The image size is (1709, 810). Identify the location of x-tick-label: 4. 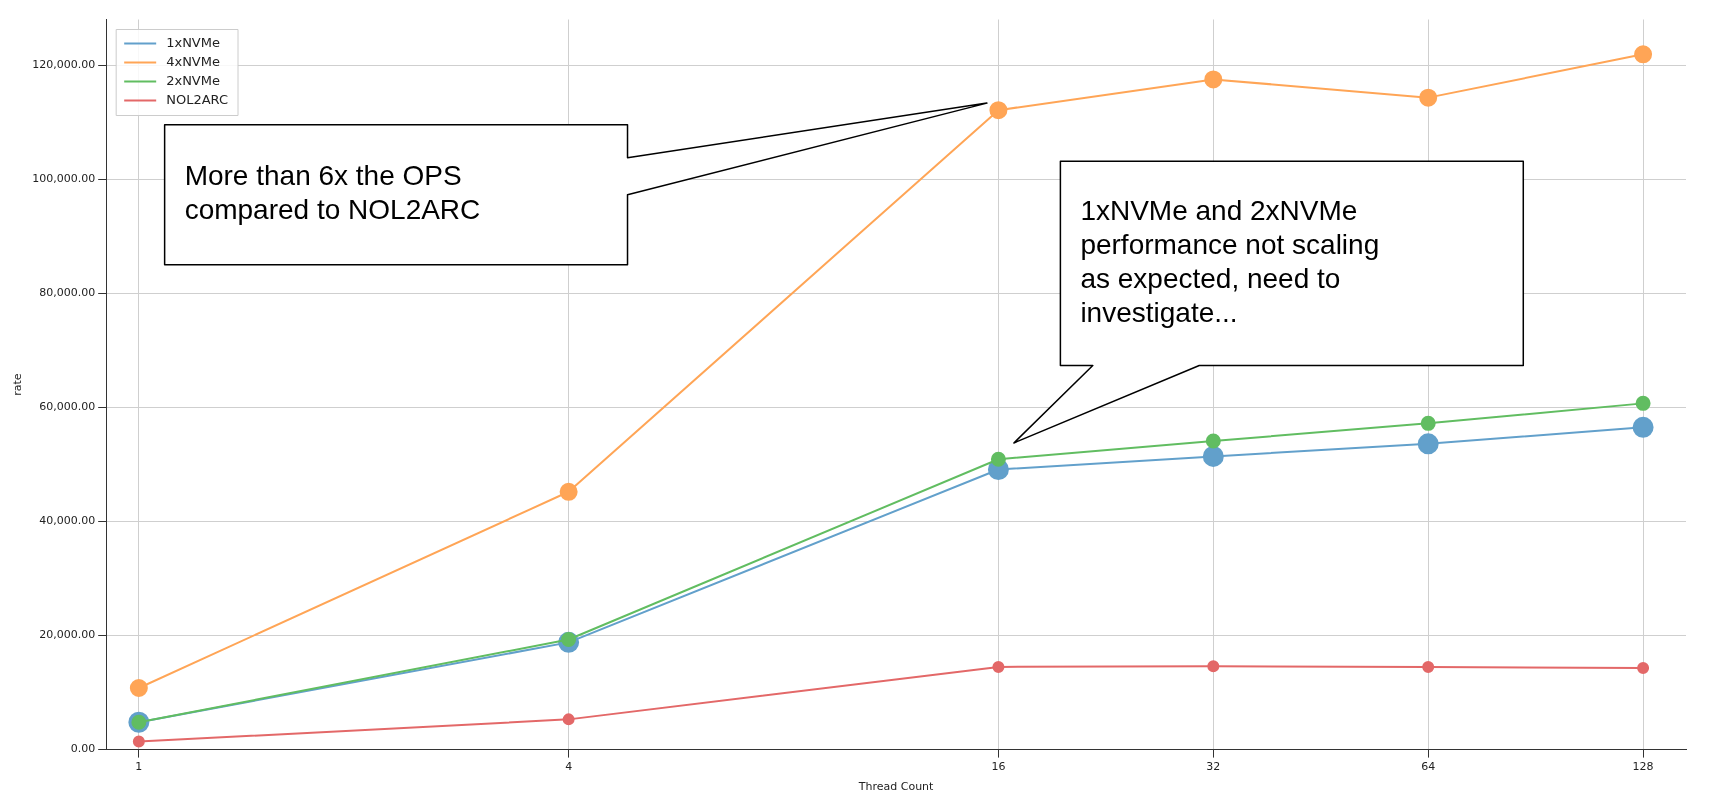
(569, 767).